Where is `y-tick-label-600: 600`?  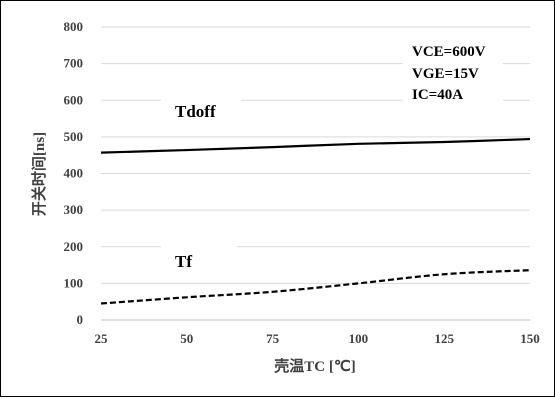
y-tick-label-600: 600 is located at coordinates (74, 99).